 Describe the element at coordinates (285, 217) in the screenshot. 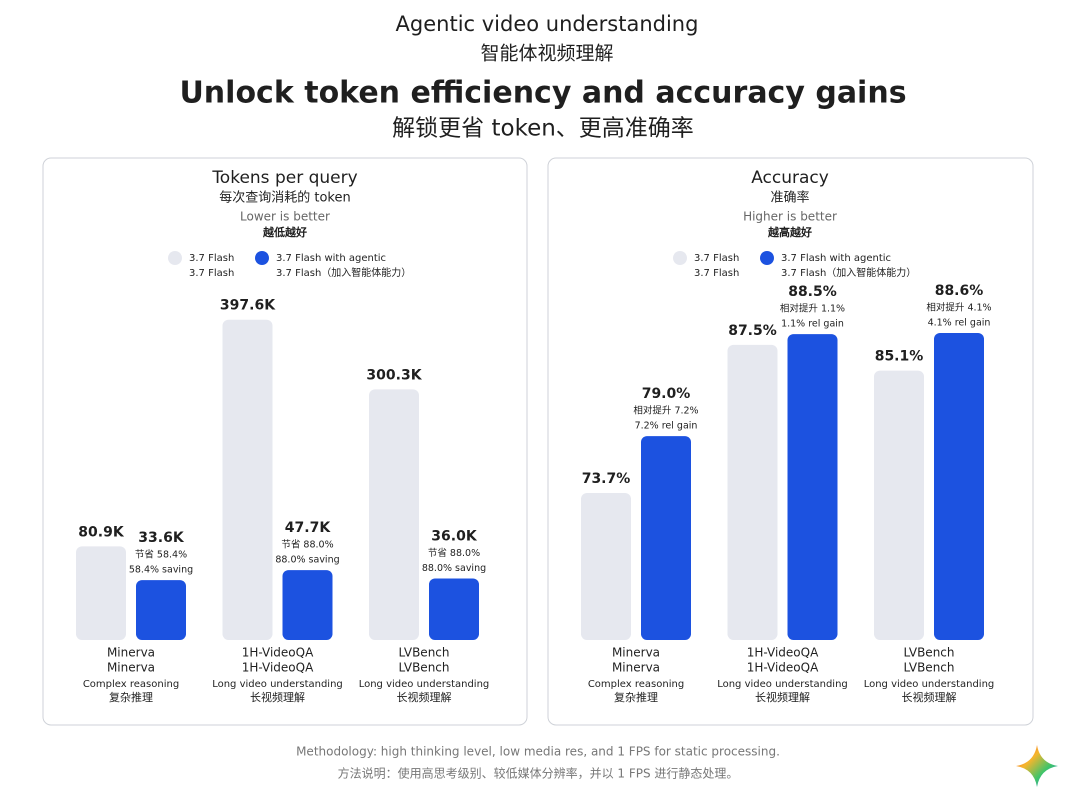

I see `subtitle: Lower is better` at that location.